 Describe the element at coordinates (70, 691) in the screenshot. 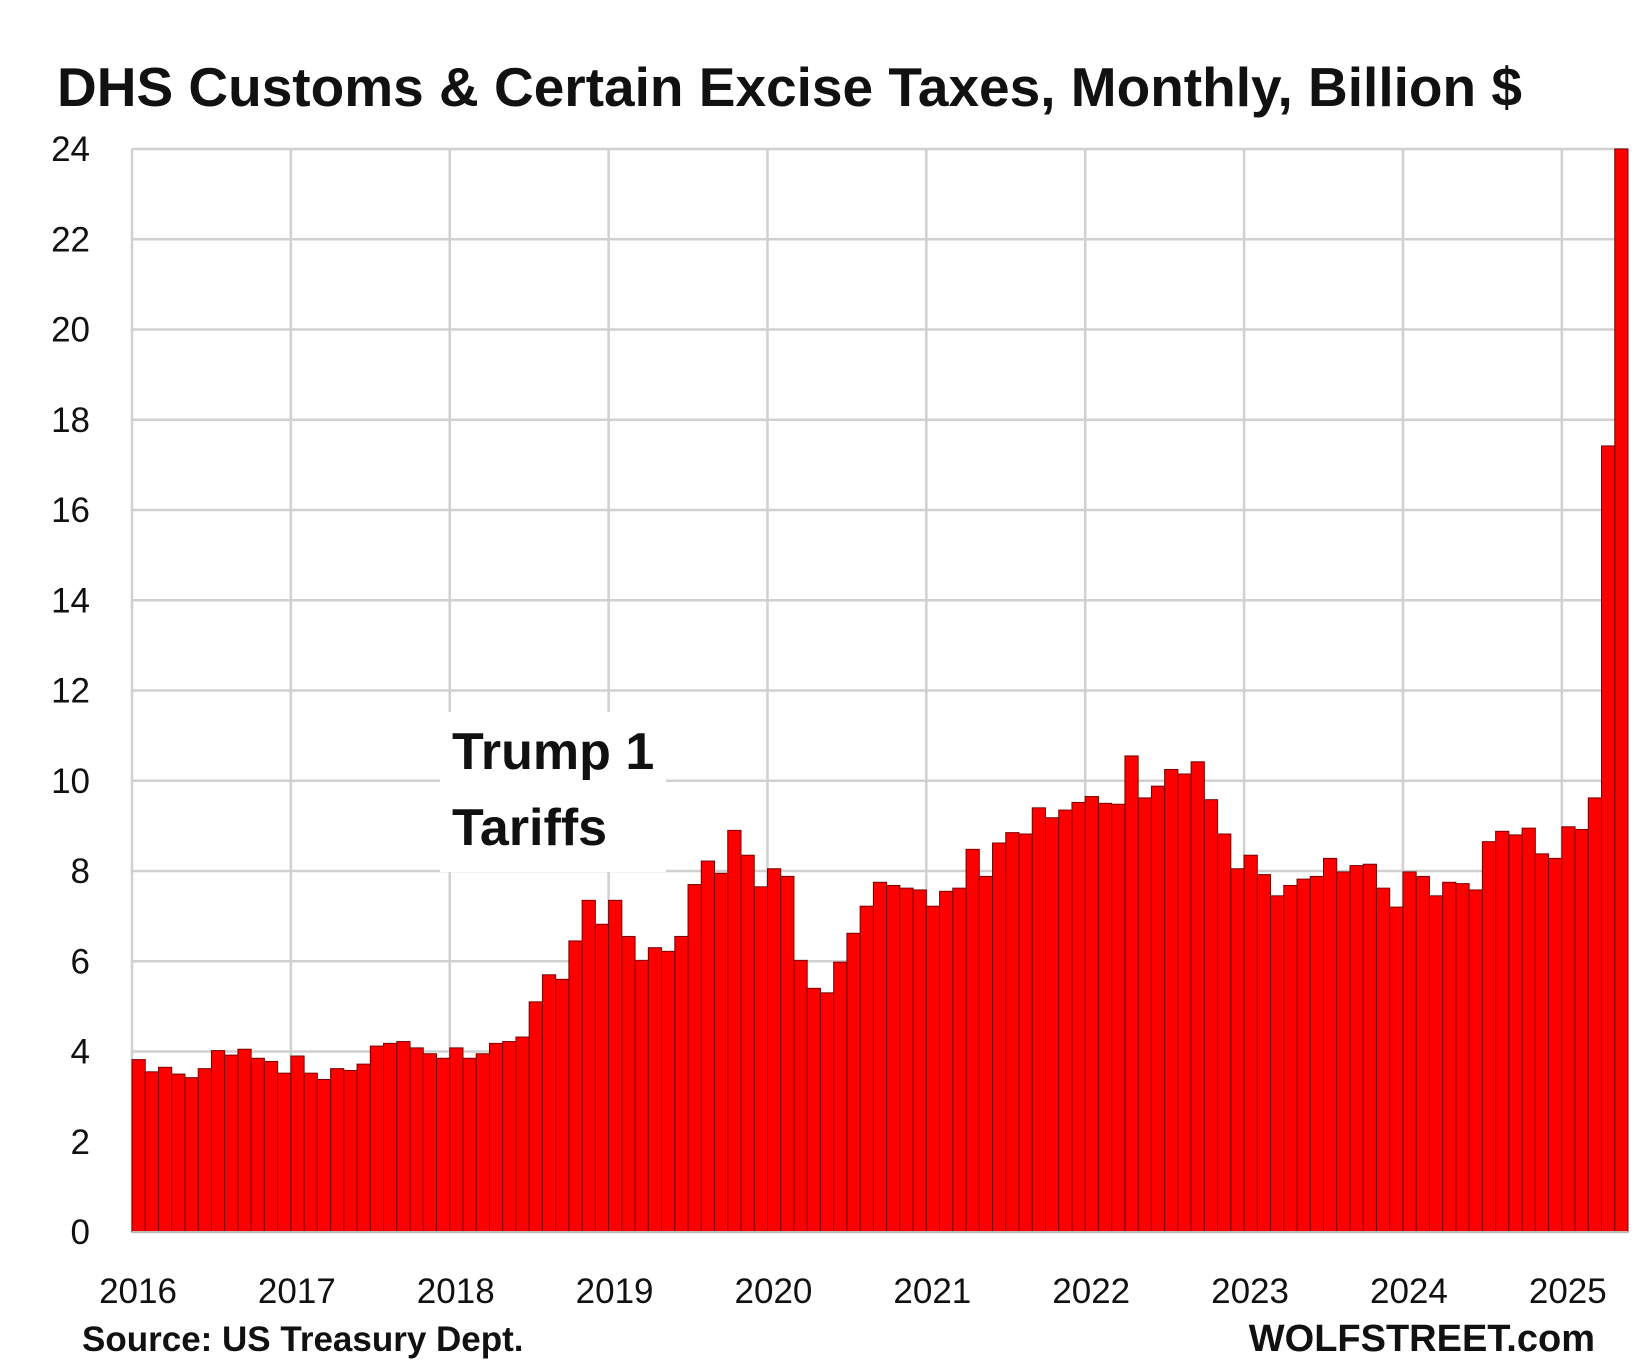

I see `y-tick-label: 12` at that location.